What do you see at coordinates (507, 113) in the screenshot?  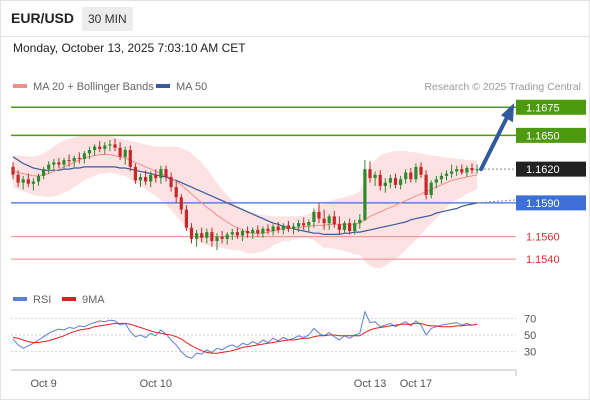 I see `projection-arrow-head` at bounding box center [507, 113].